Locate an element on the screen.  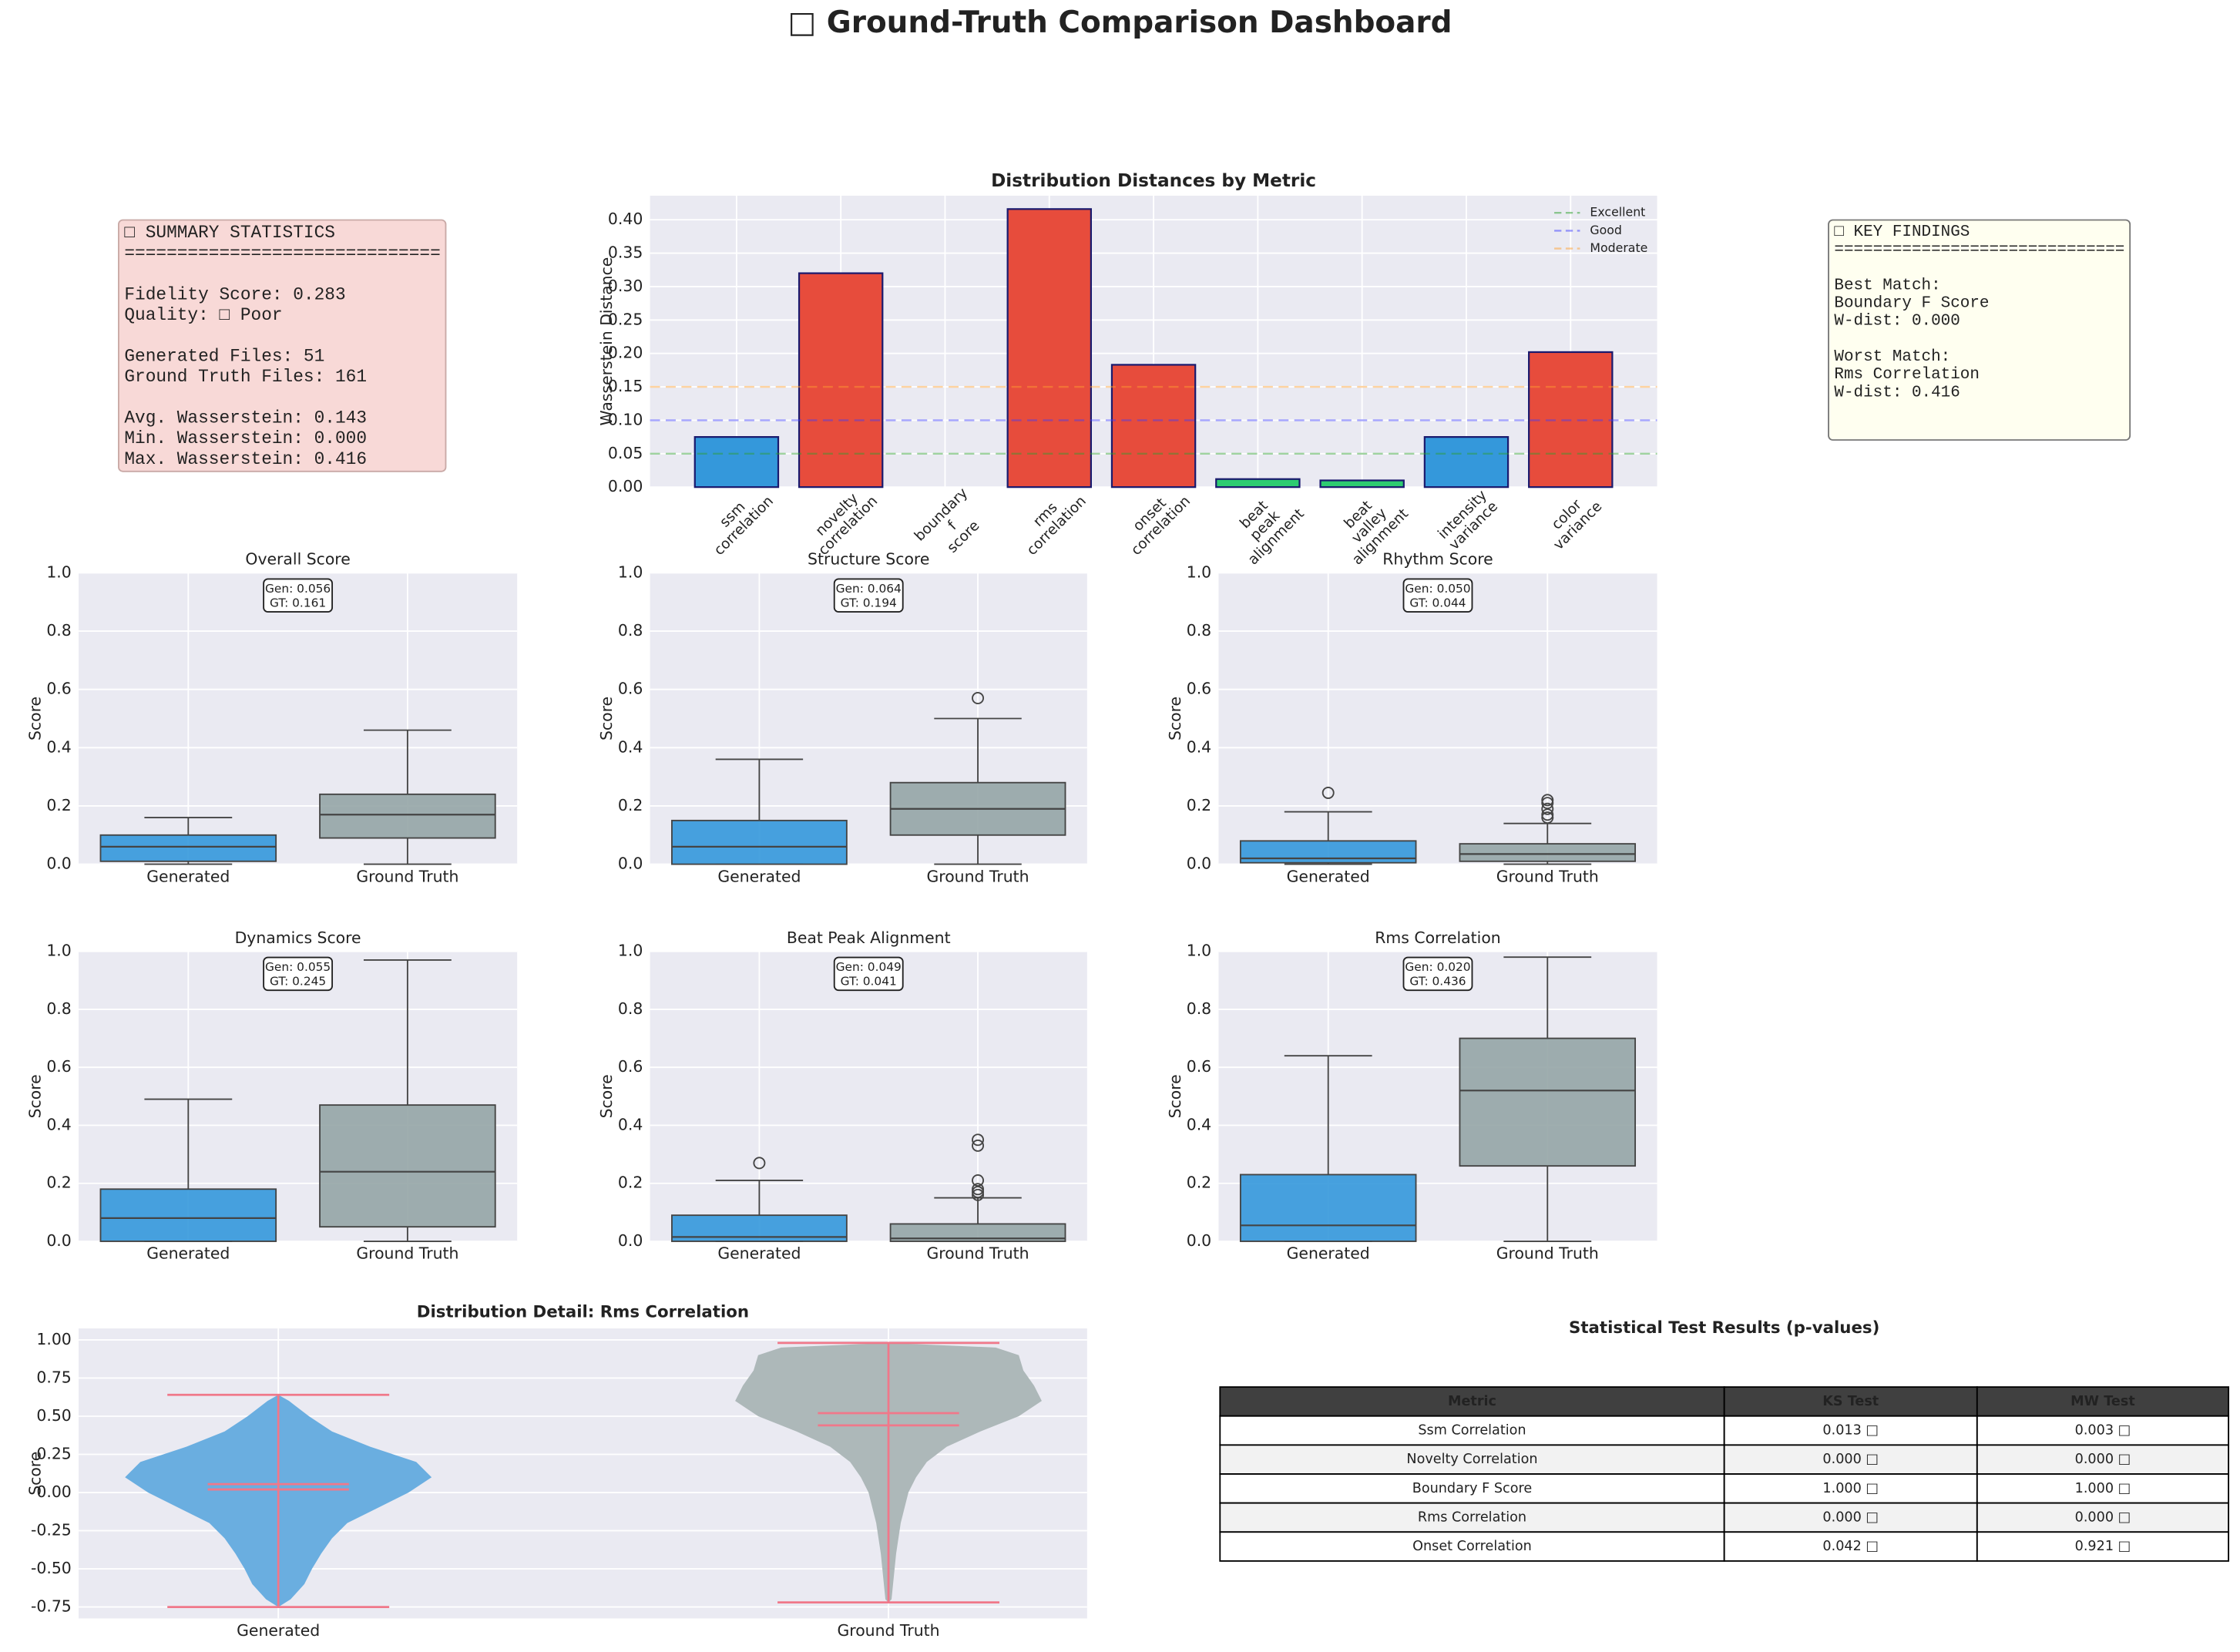
chart-title: Rms Correlation is located at coordinates (1438, 938).